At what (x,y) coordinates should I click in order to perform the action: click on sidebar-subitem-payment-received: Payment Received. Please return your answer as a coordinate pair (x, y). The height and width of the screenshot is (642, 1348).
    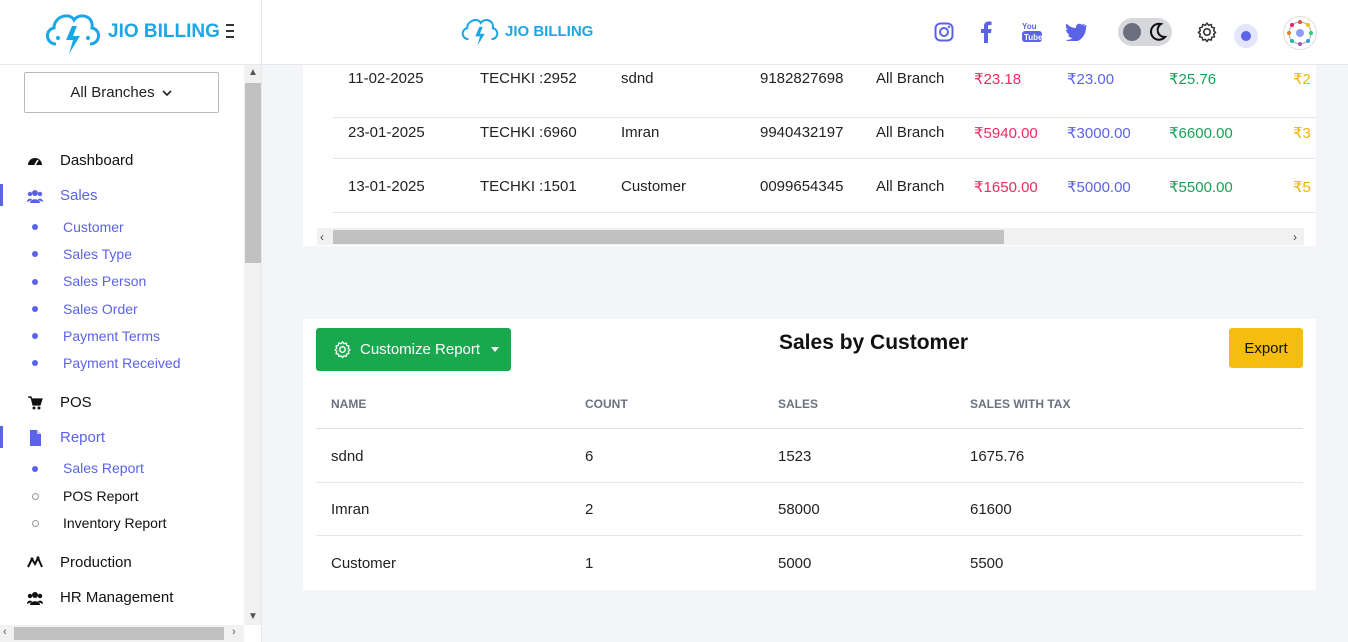
    Looking at the image, I should click on (122, 362).